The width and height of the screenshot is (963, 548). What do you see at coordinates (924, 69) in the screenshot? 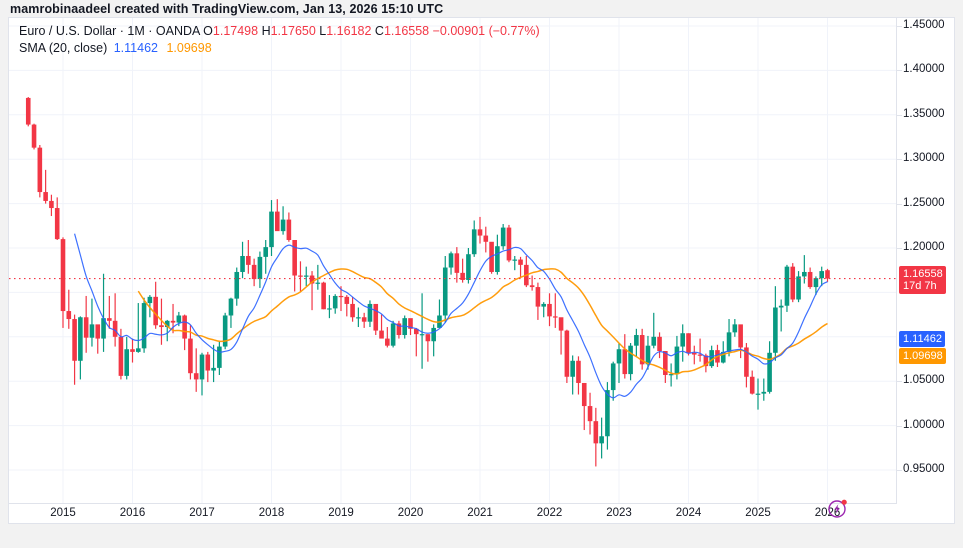
I see `price-tick-label: 1.40000` at bounding box center [924, 69].